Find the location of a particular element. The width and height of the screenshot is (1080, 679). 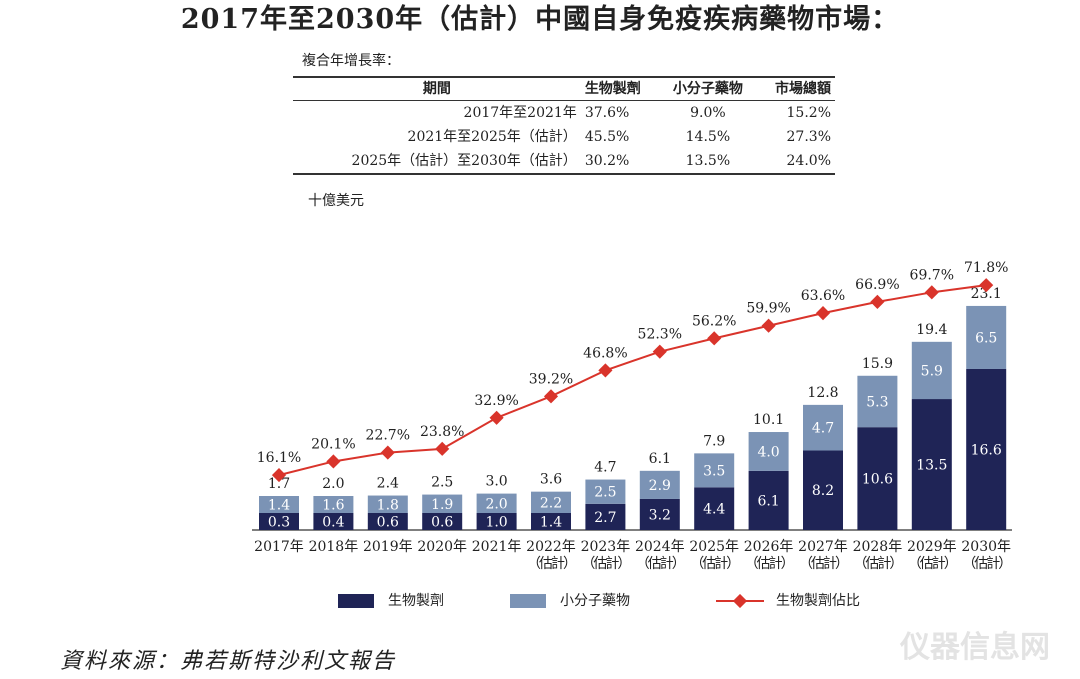

bar-total-label: 2.5 is located at coordinates (442, 483).